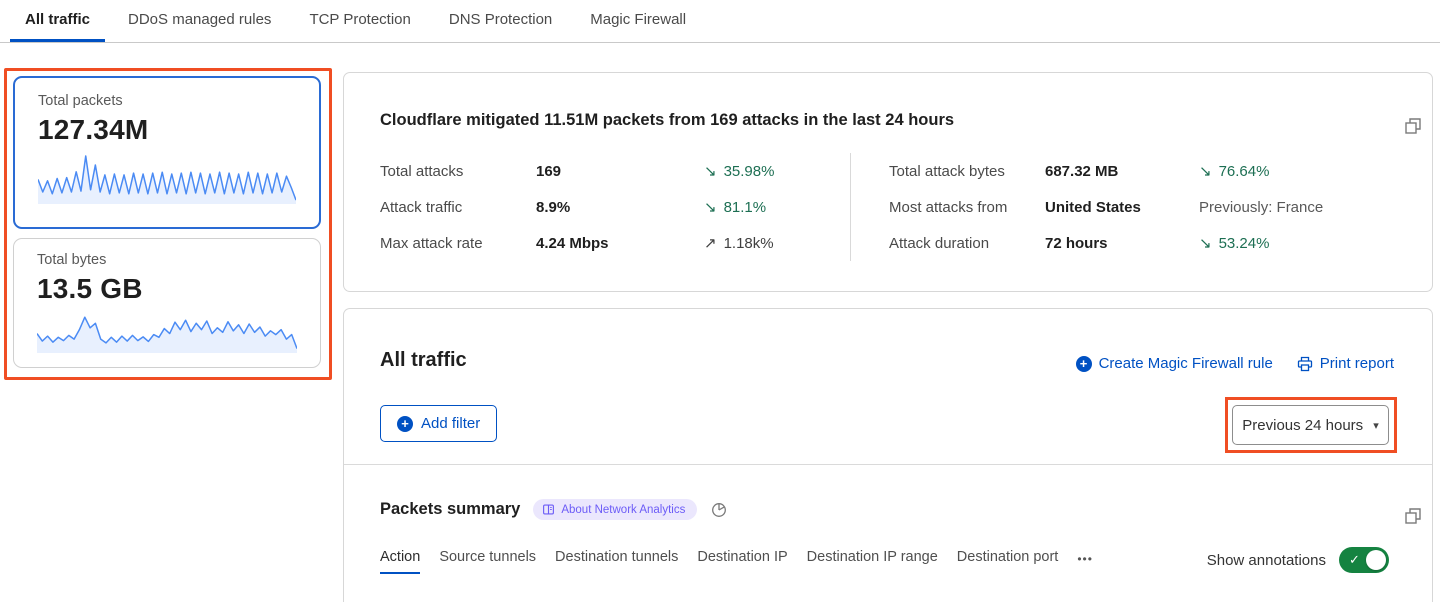  What do you see at coordinates (1266, 560) in the screenshot?
I see `show-annotations-label: Show annotations` at bounding box center [1266, 560].